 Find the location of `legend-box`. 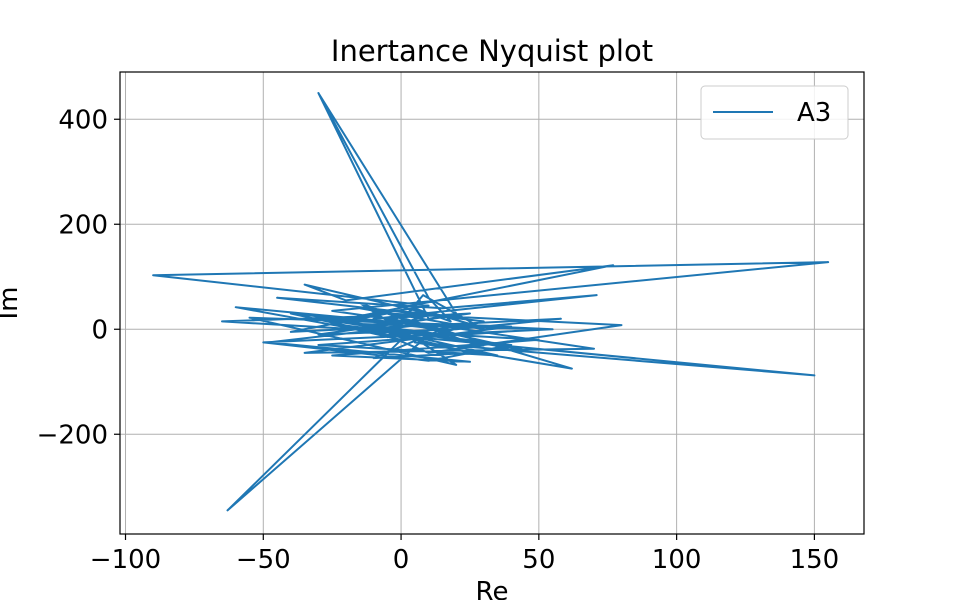

legend-box is located at coordinates (774, 112).